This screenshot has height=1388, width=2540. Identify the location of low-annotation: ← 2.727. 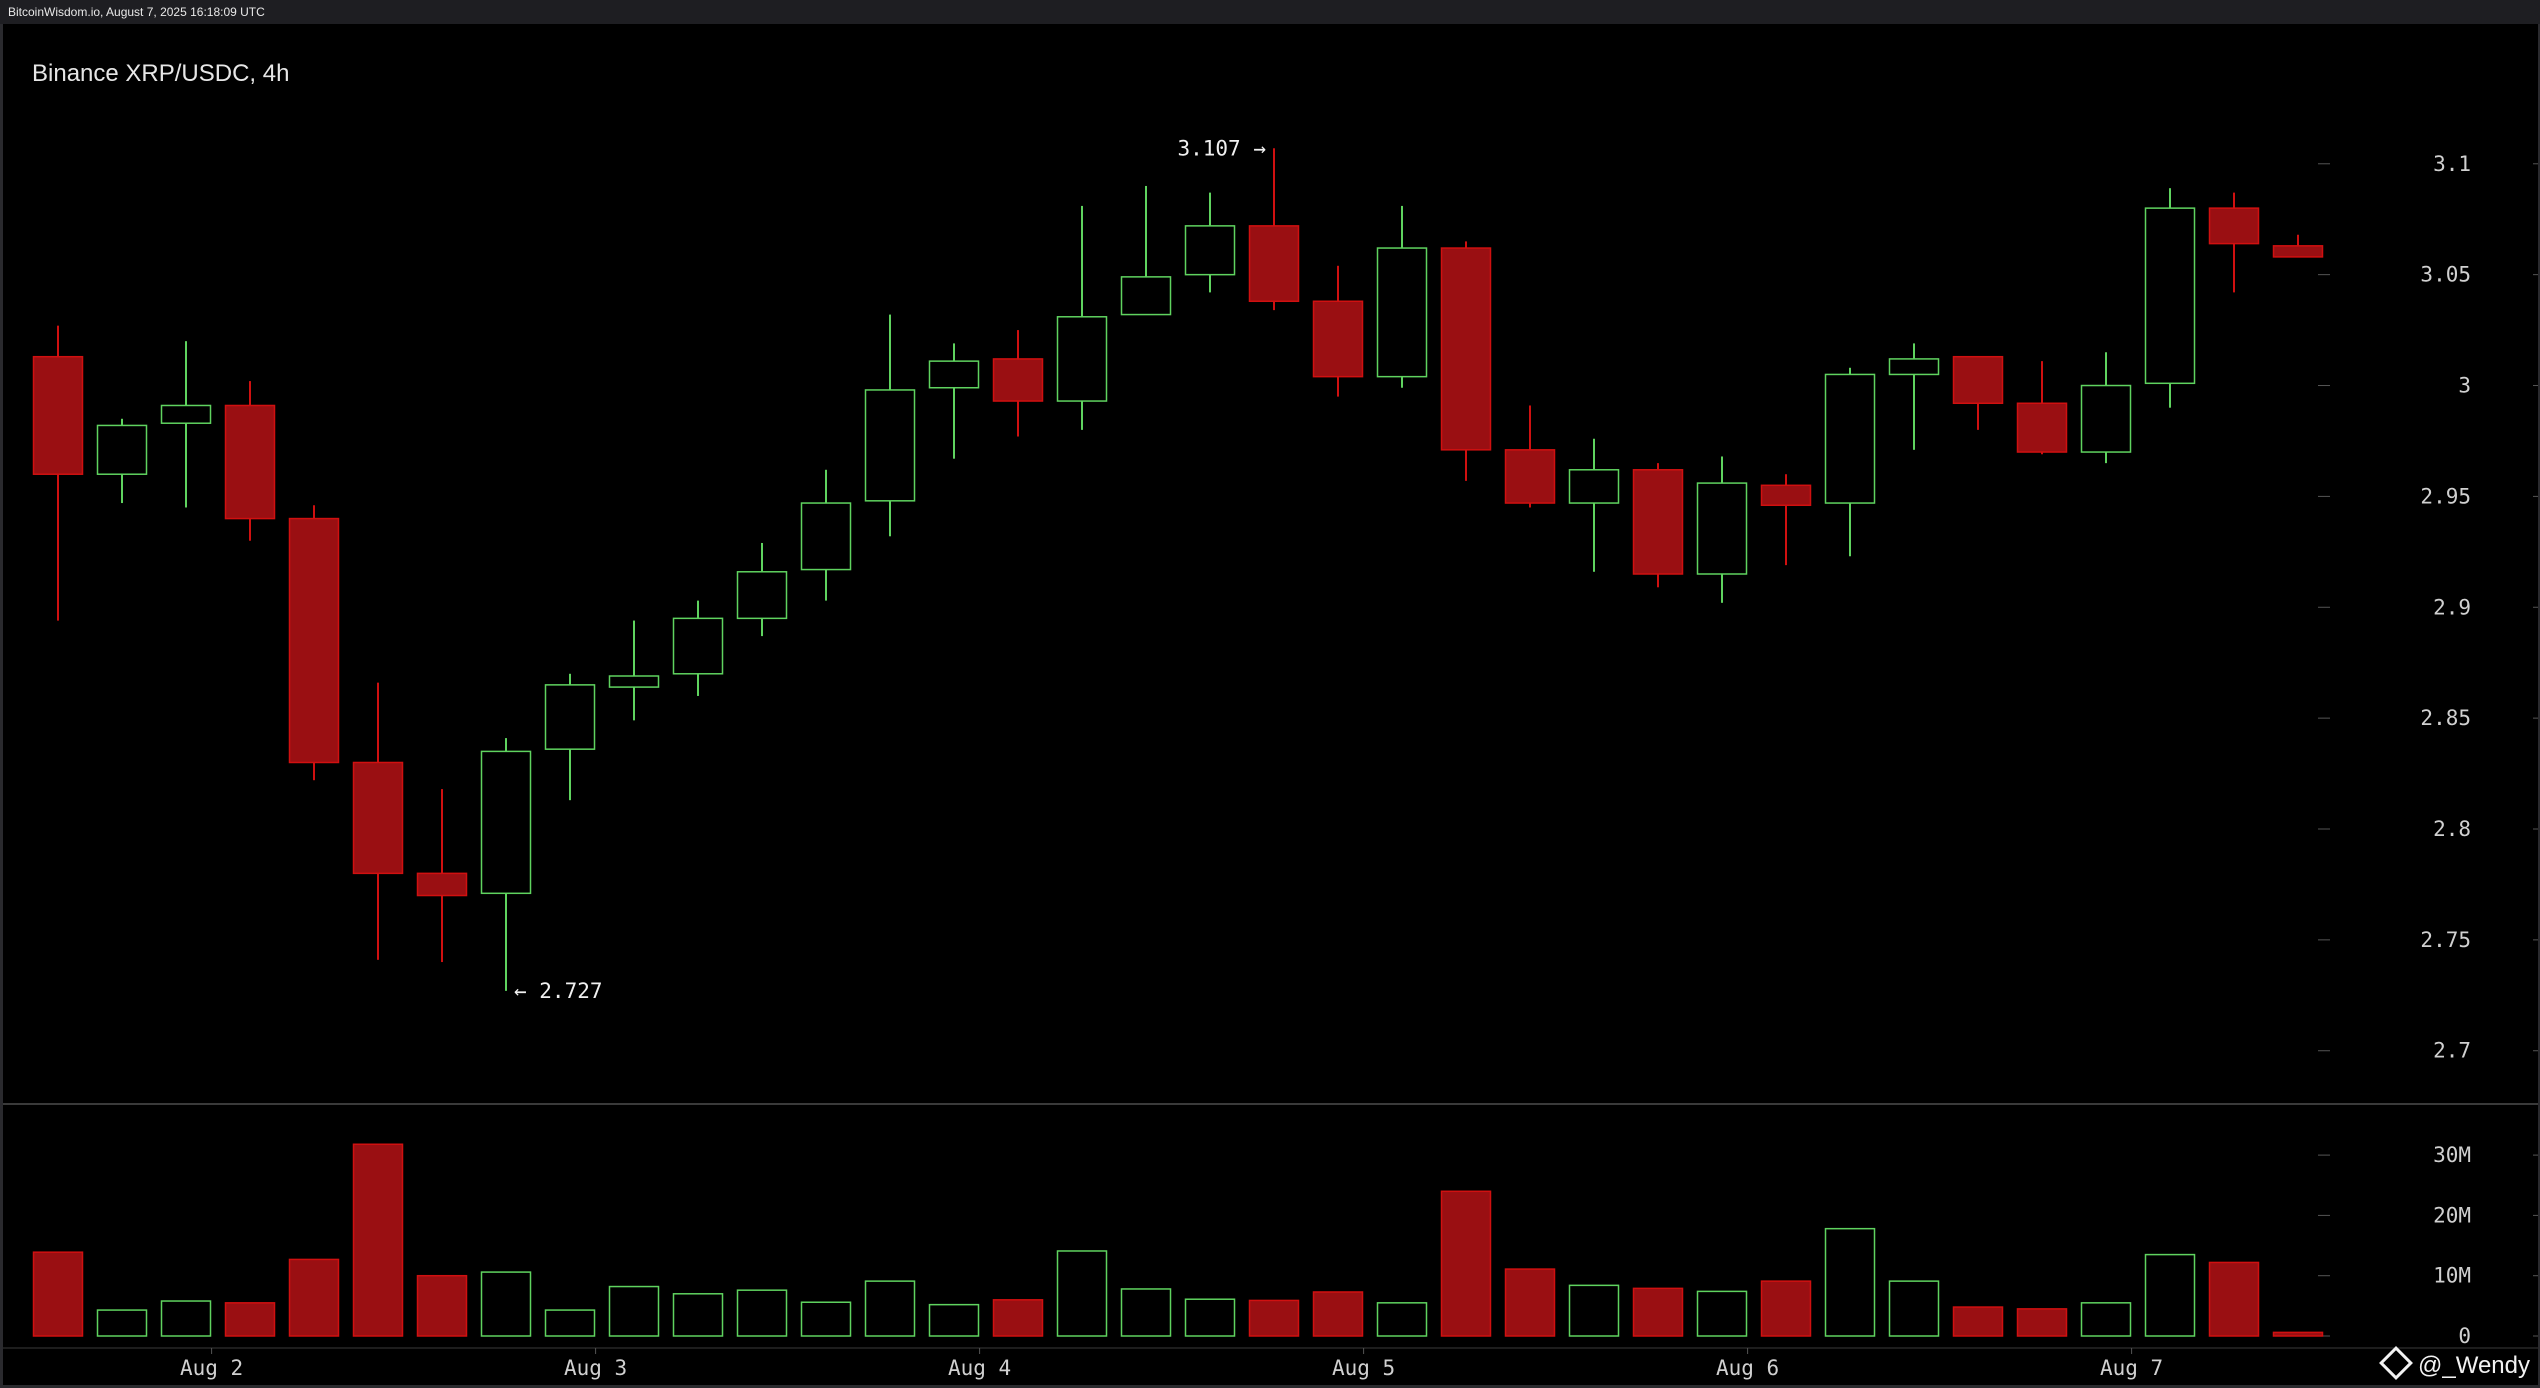
(558, 991).